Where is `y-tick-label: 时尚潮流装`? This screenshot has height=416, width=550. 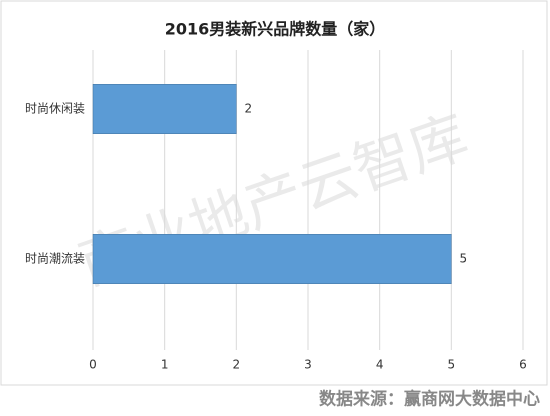
y-tick-label: 时尚潮流装 is located at coordinates (55, 258).